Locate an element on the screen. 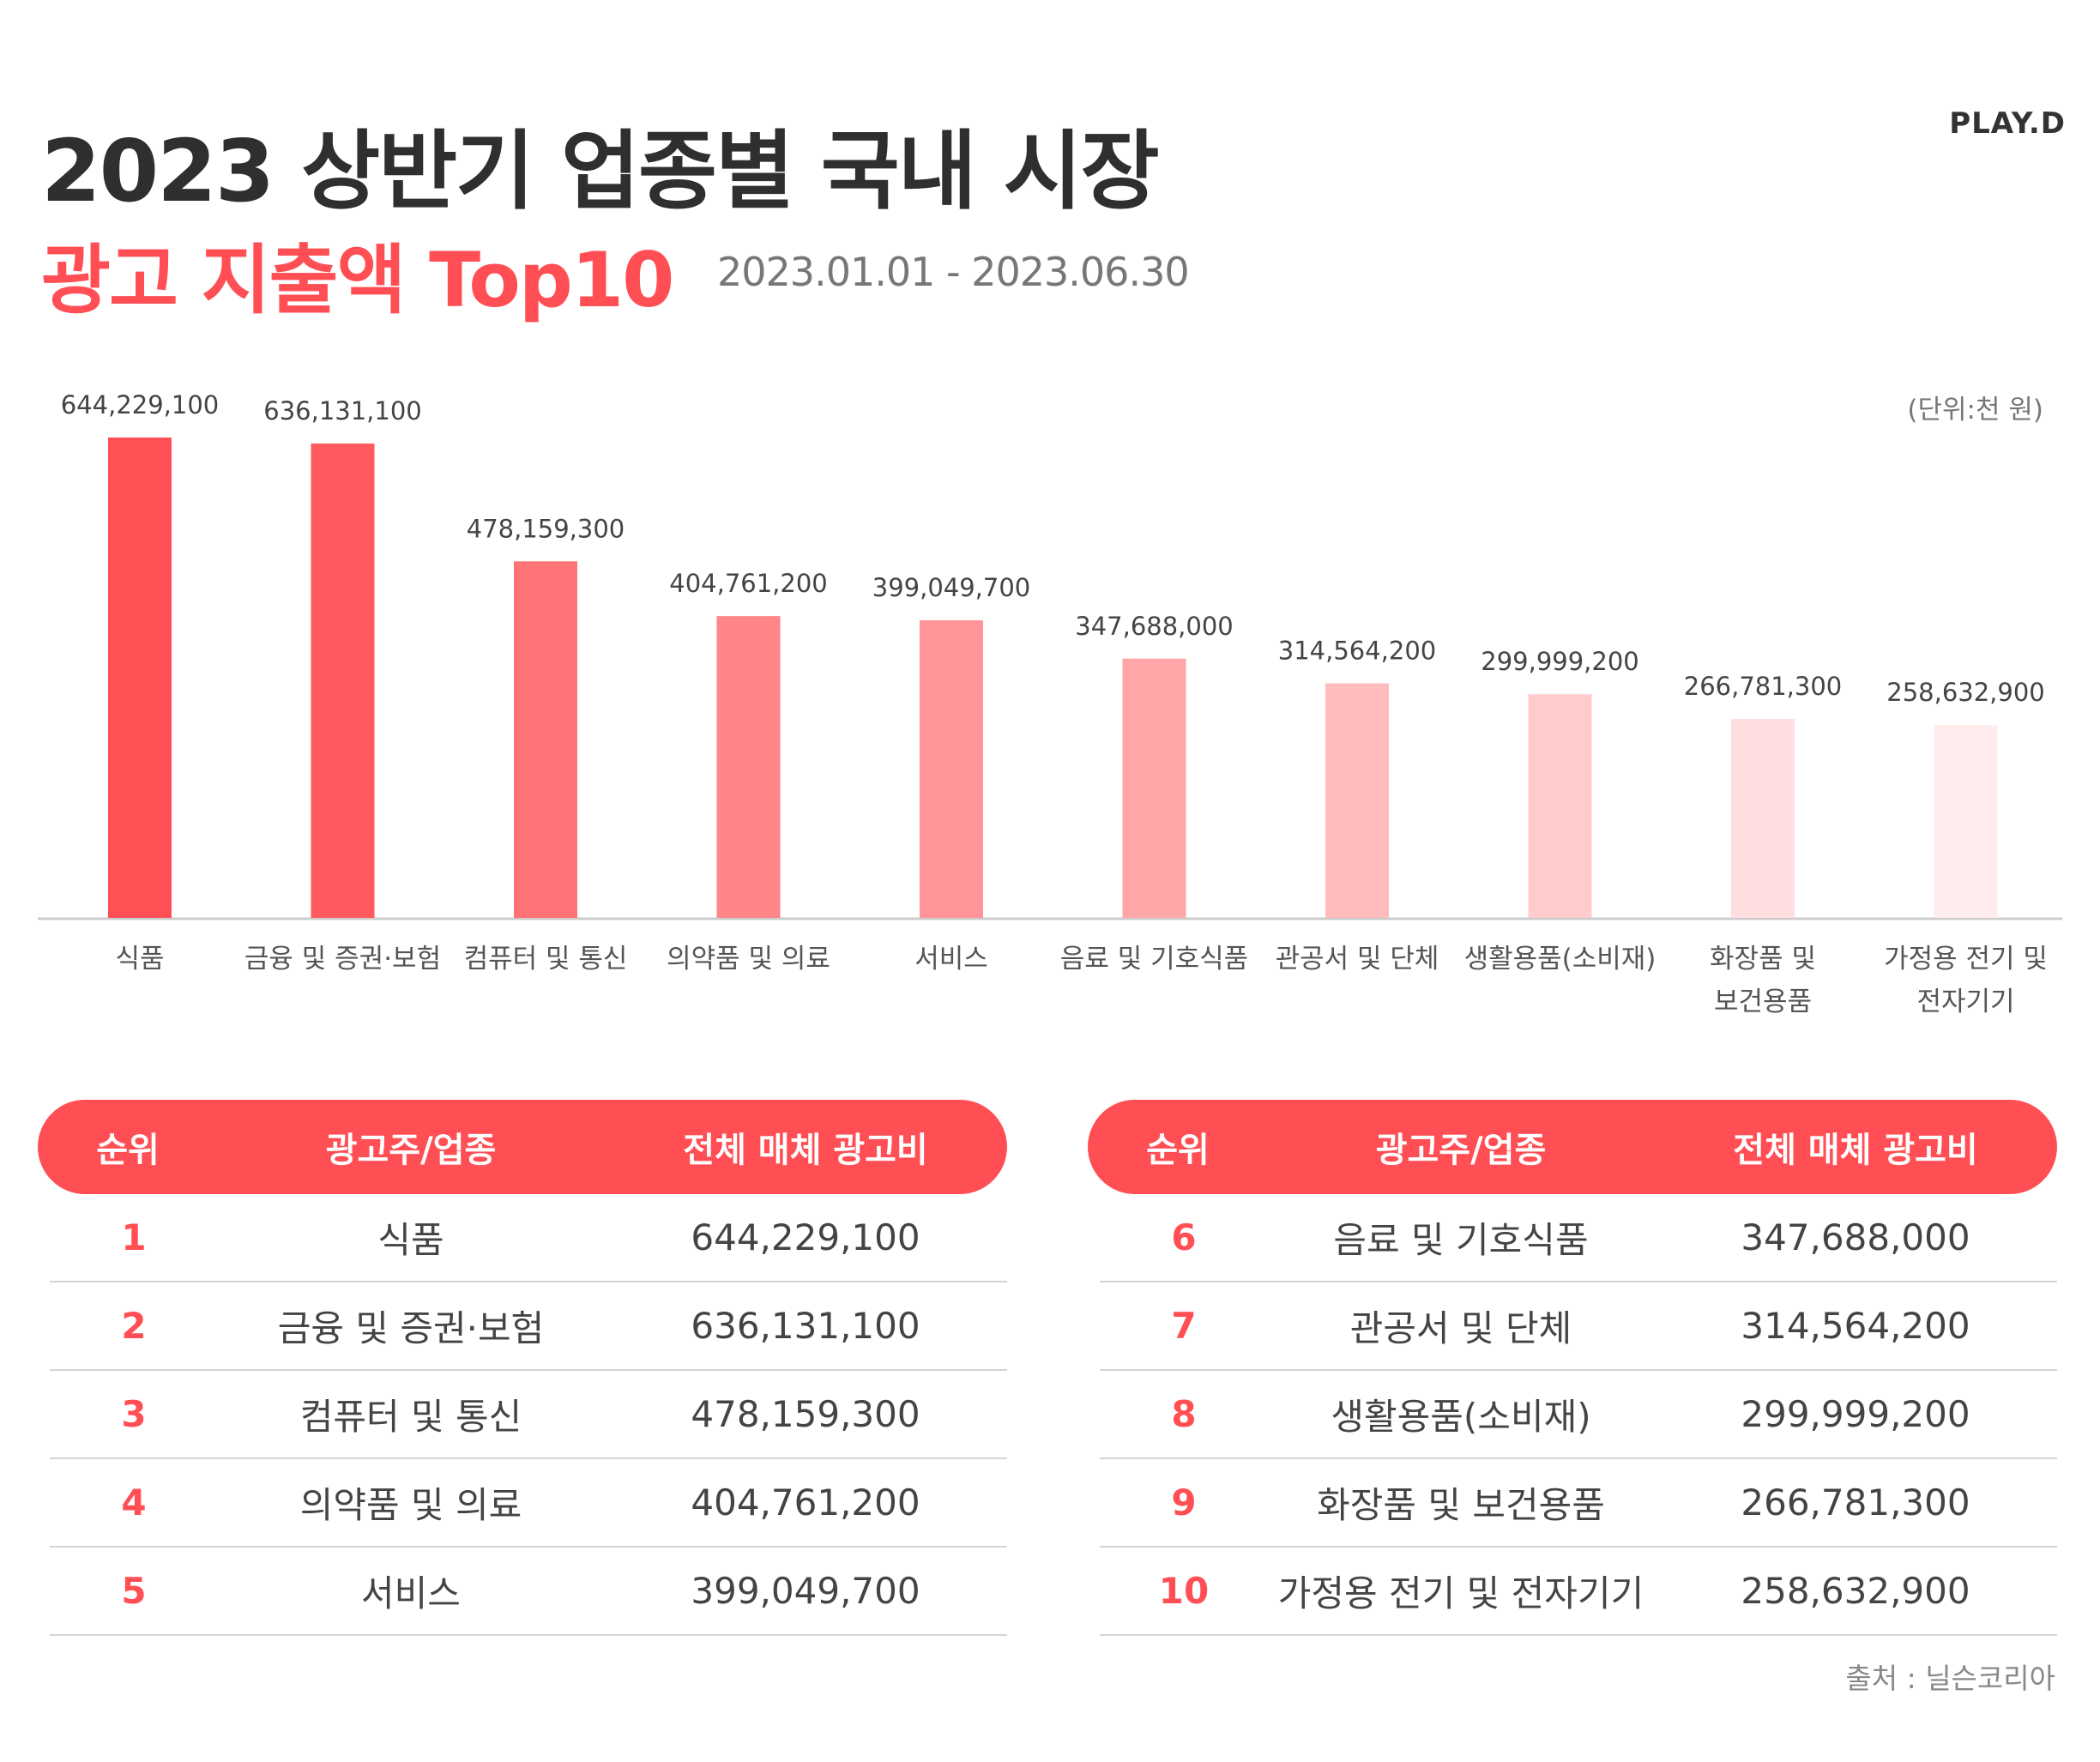  name-cell: 서비스 is located at coordinates (411, 1593).